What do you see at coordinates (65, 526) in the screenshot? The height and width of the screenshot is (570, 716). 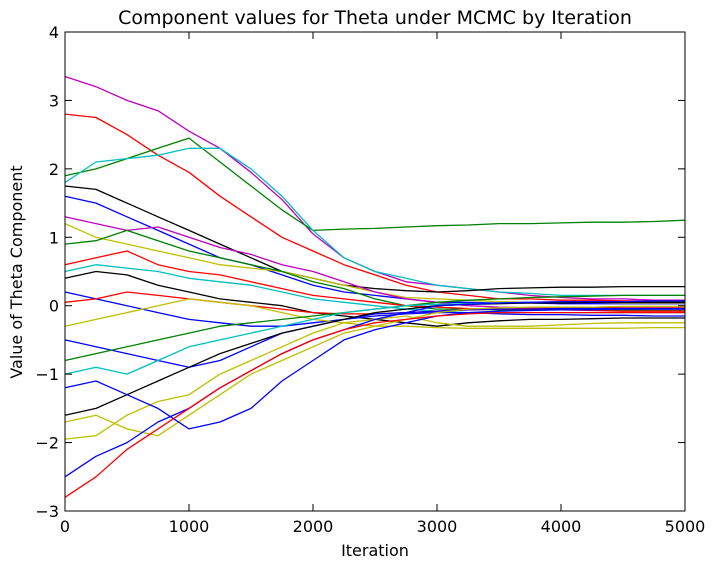 I see `x-tick-label: 0` at bounding box center [65, 526].